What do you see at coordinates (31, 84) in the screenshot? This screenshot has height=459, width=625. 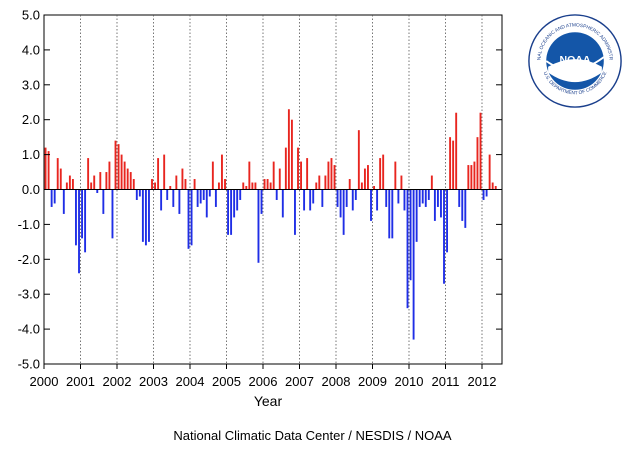 I see `y-tick-label: 3.0` at bounding box center [31, 84].